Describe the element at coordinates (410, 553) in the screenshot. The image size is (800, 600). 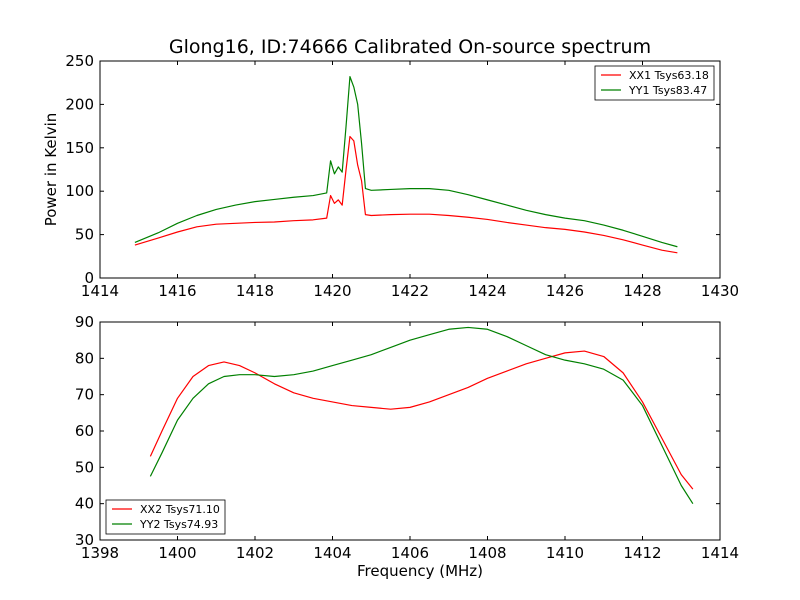
I see `x-tick-label: 1406` at that location.